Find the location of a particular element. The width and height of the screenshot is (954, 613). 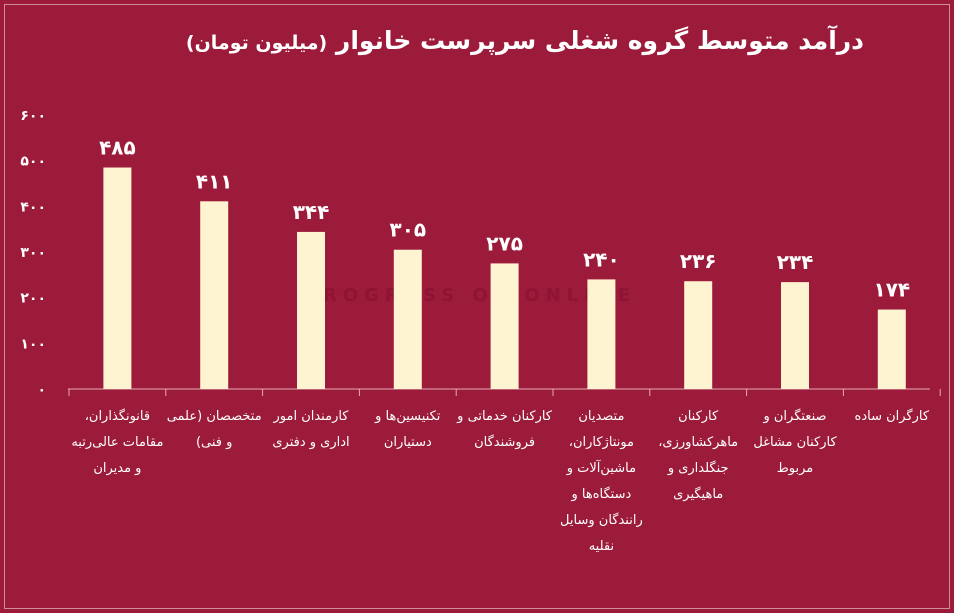

category-label: کارگران ساده is located at coordinates (892, 416).